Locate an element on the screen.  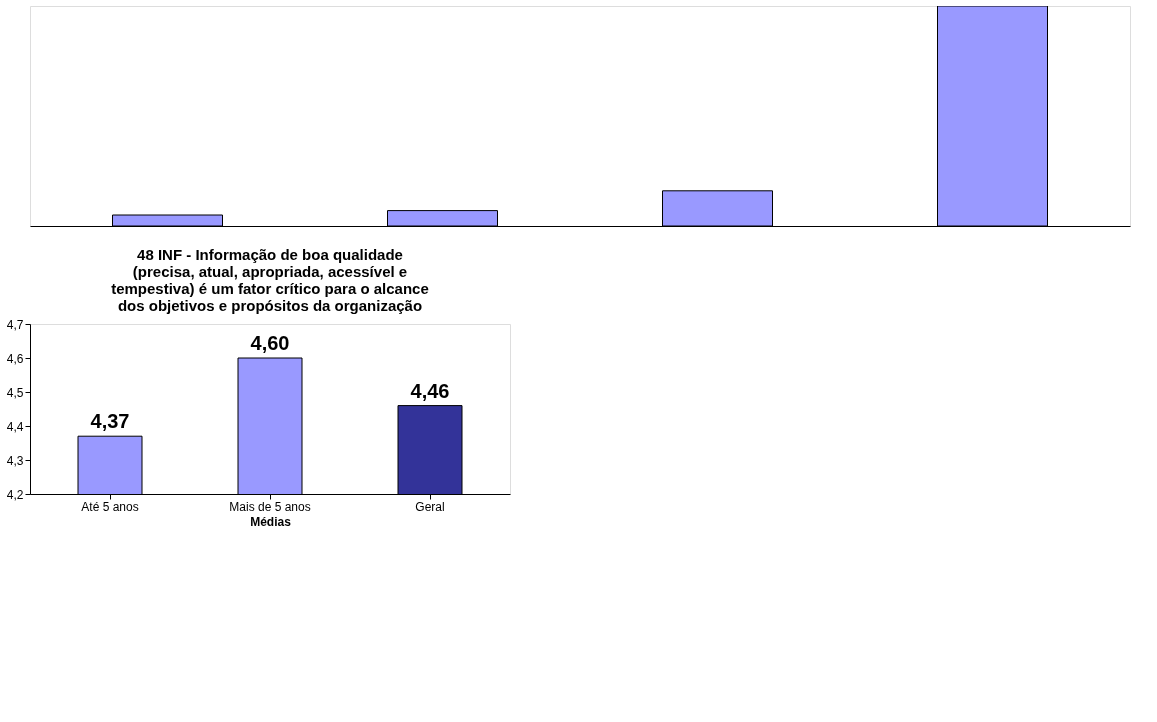
y-tick-label: 4,5 is located at coordinates (15, 392).